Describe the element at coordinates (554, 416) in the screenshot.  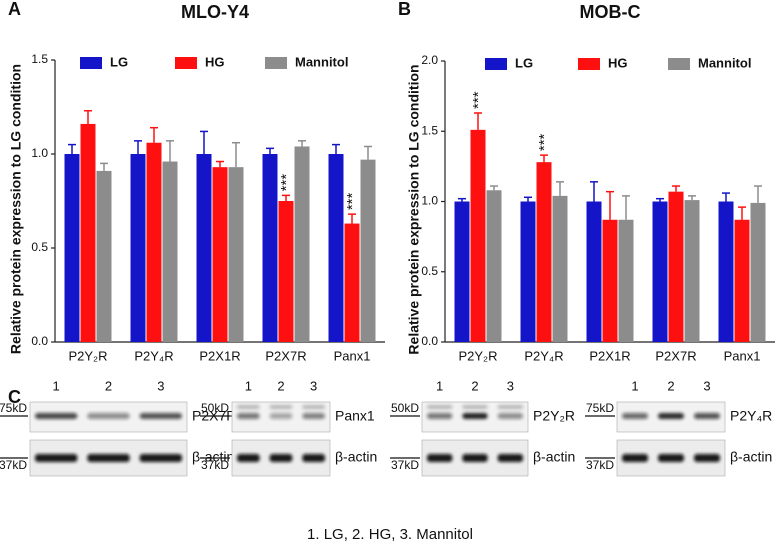
I see `protein-label: P2Y₂R` at that location.